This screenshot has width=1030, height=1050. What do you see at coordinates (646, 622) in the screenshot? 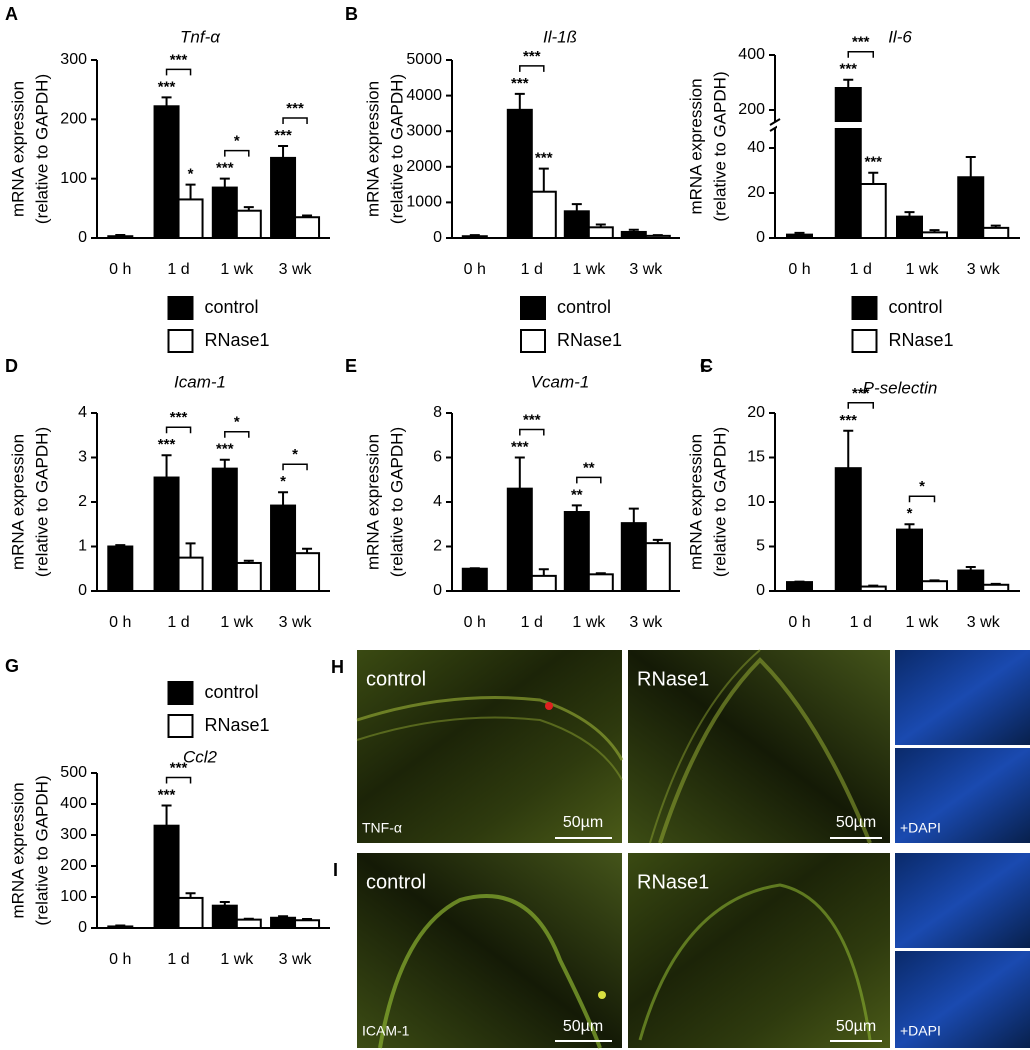
I see `x-tick-label: 3 wk` at bounding box center [646, 622].